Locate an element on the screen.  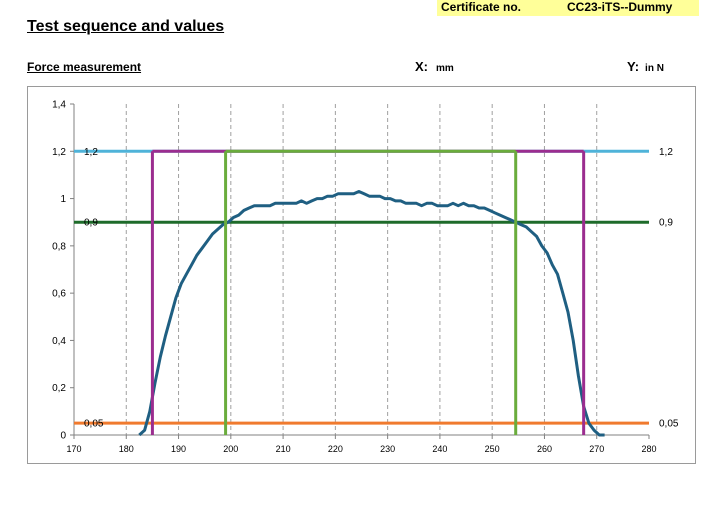
y-tick-label: 0,6 is located at coordinates (59, 294).